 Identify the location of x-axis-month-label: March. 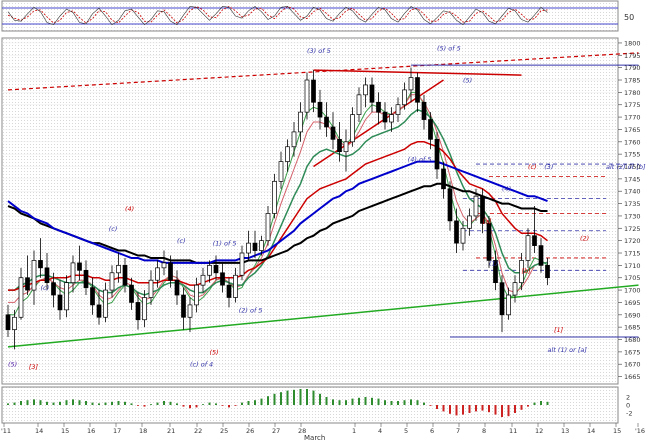
(314, 438).